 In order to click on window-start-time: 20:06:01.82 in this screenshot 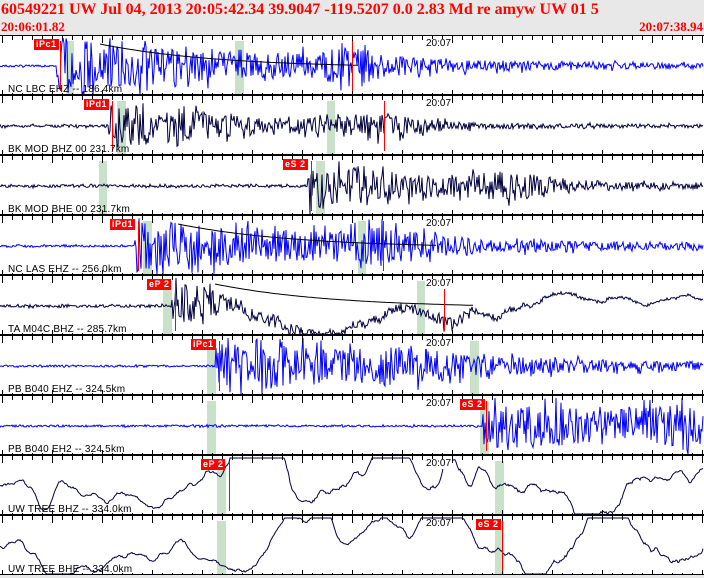, I will do `click(33, 26)`.